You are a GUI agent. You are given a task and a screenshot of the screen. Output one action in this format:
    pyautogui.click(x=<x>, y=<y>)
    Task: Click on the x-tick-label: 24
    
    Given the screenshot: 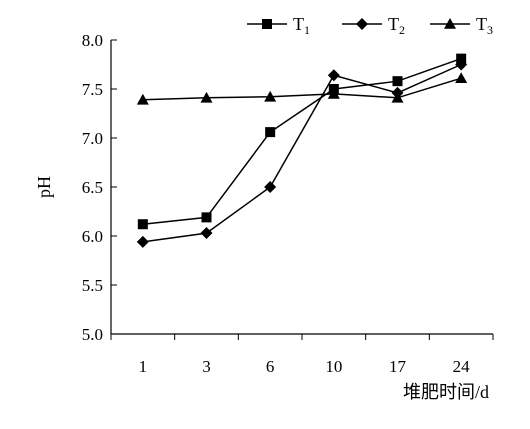 What is the action you would take?
    pyautogui.click(x=462, y=366)
    